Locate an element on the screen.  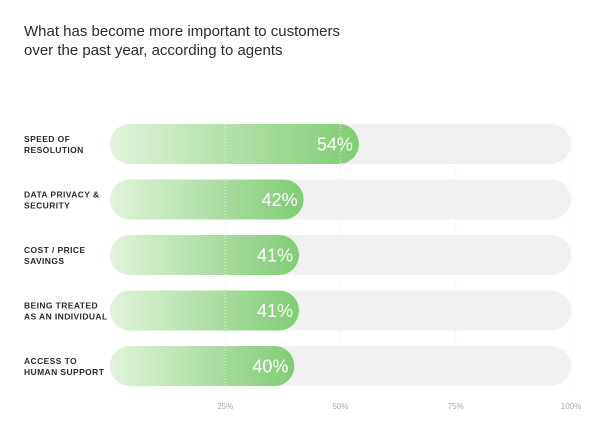
chart-title-line-2: over the past year, according to agents is located at coordinates (153, 50).